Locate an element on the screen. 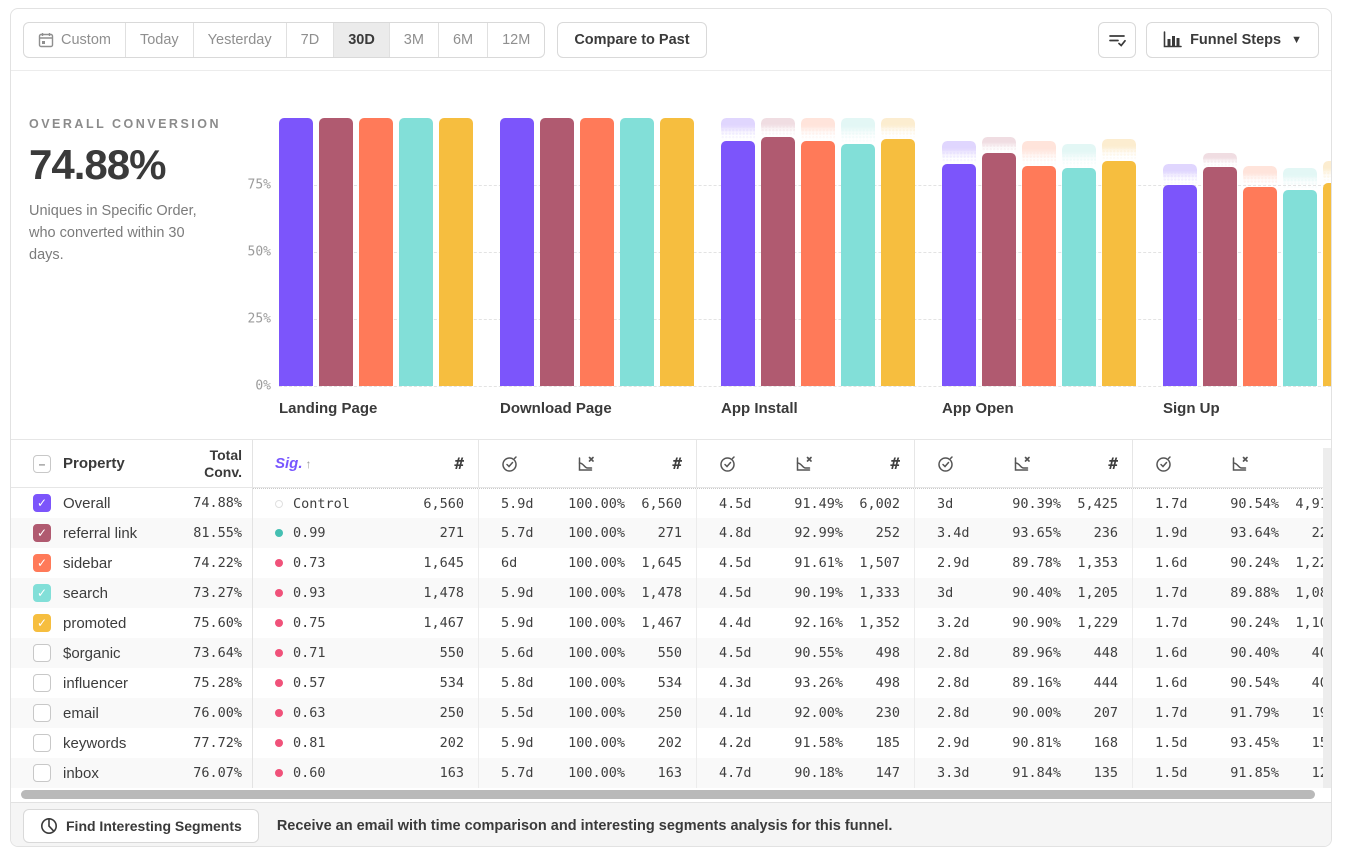  conversion-rate: 90.55% is located at coordinates (818, 653).